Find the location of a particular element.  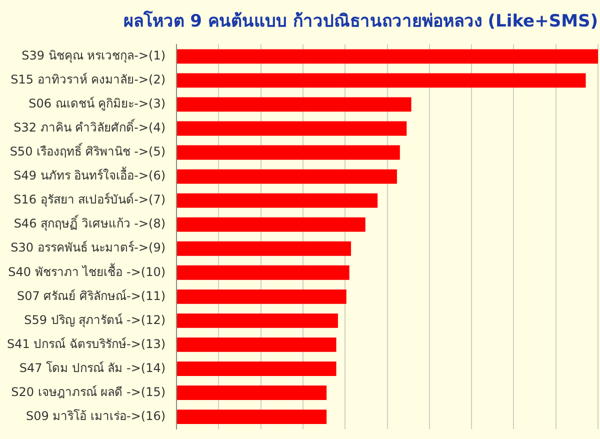

y-tick-label: S59 ปริญ สุภารัตน์ ->(12) is located at coordinates (95, 320).